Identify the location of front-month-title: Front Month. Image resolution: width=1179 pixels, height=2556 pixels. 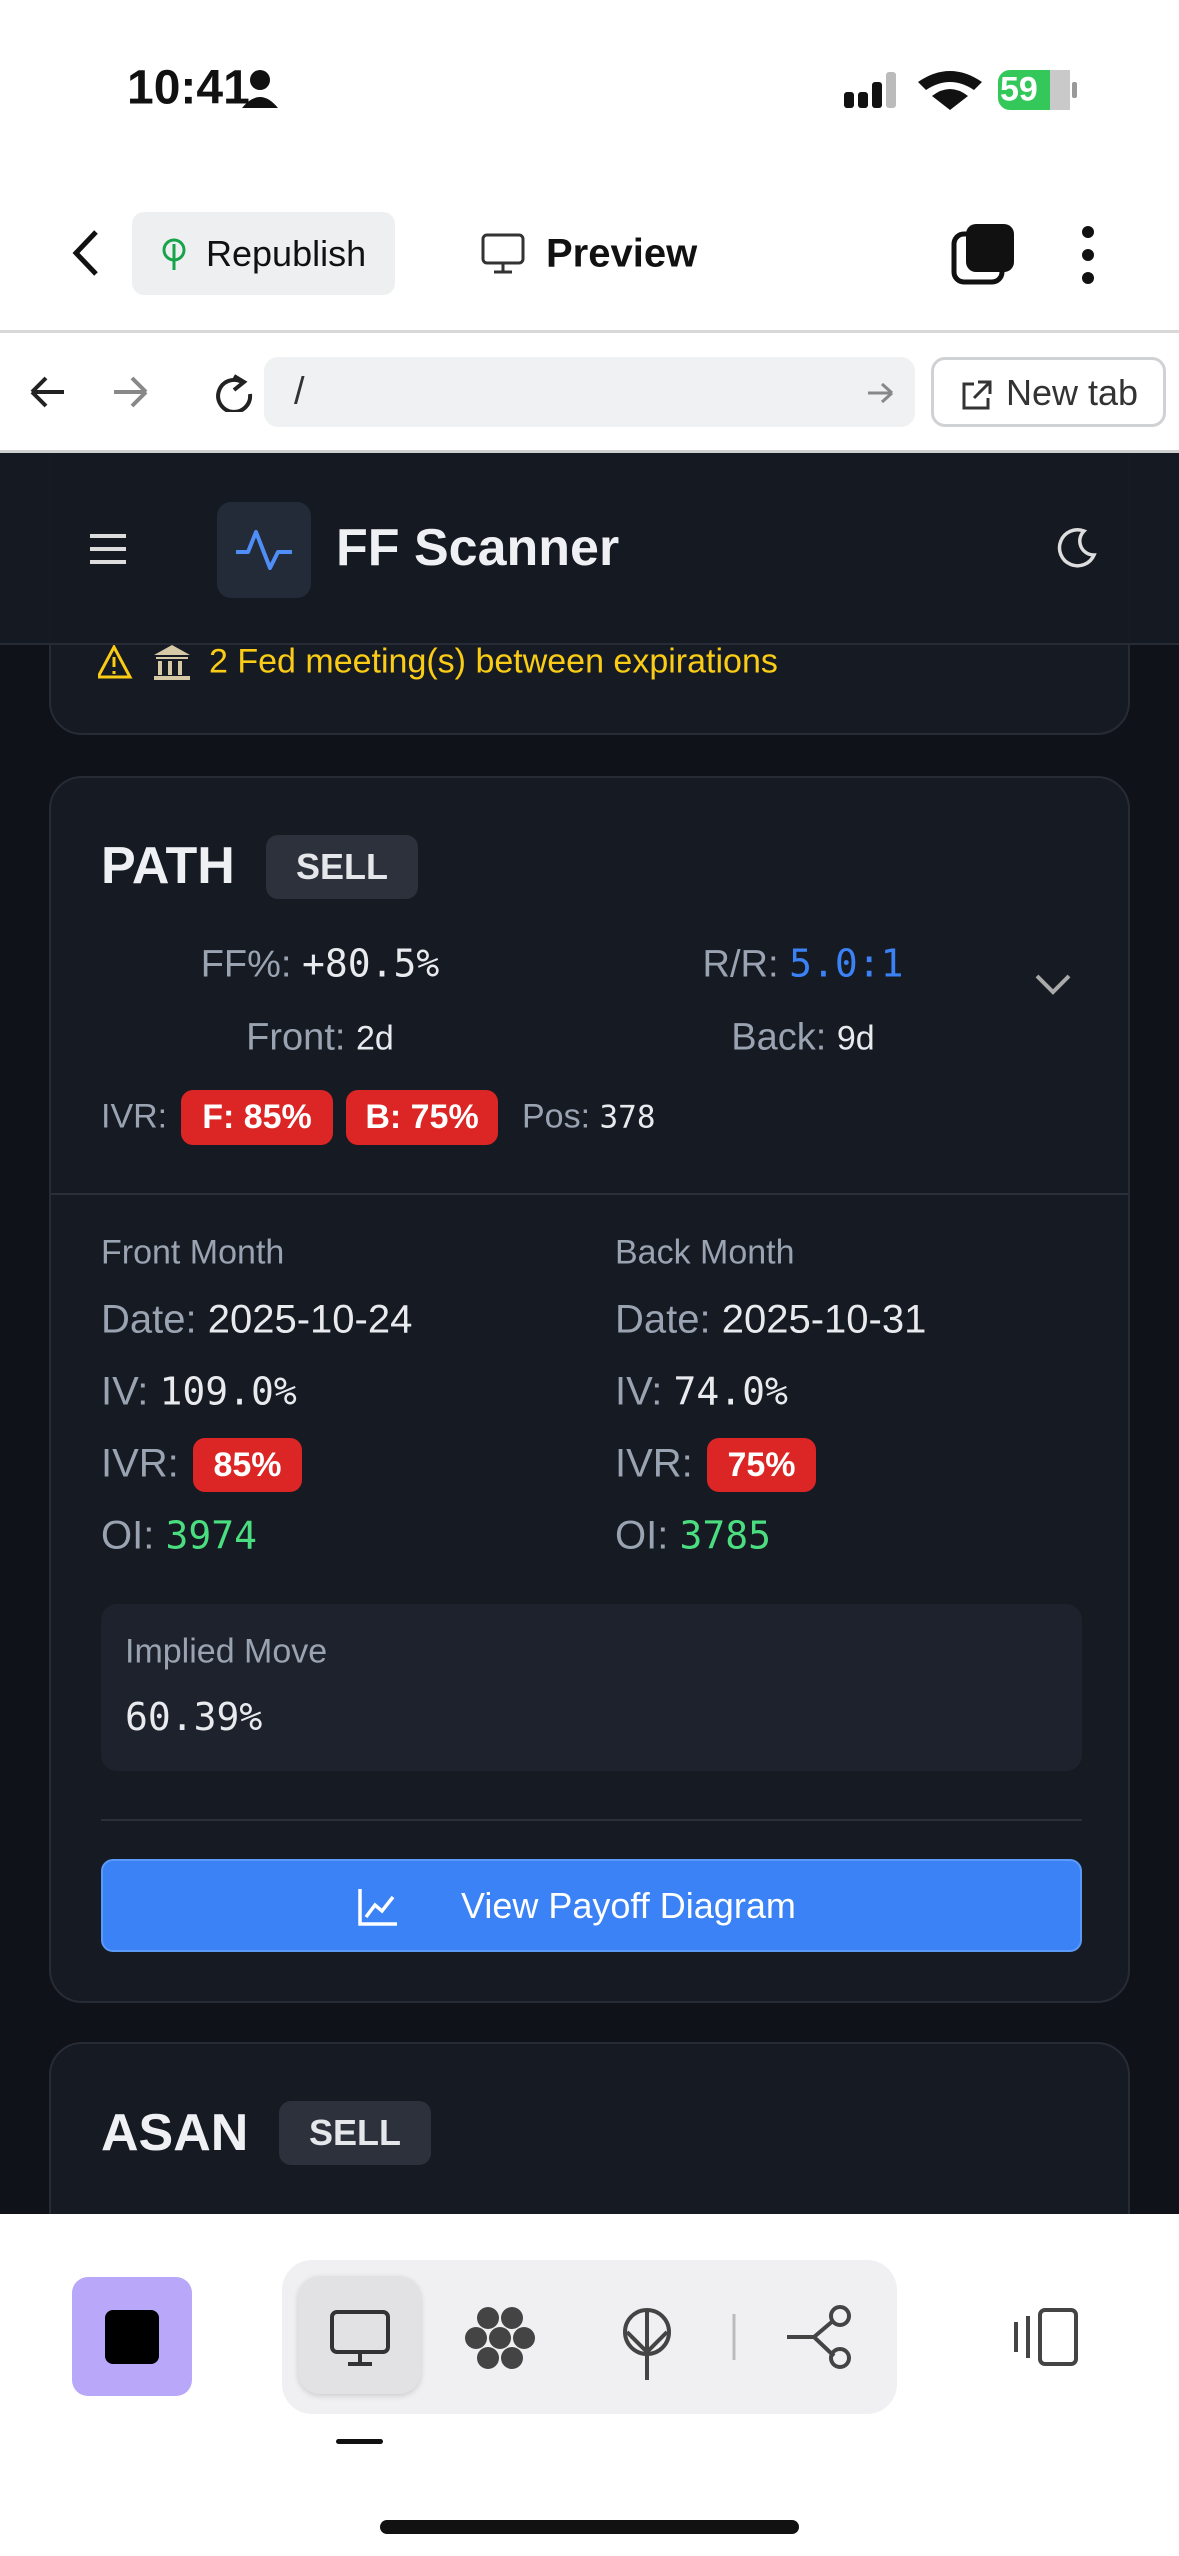
(193, 1252).